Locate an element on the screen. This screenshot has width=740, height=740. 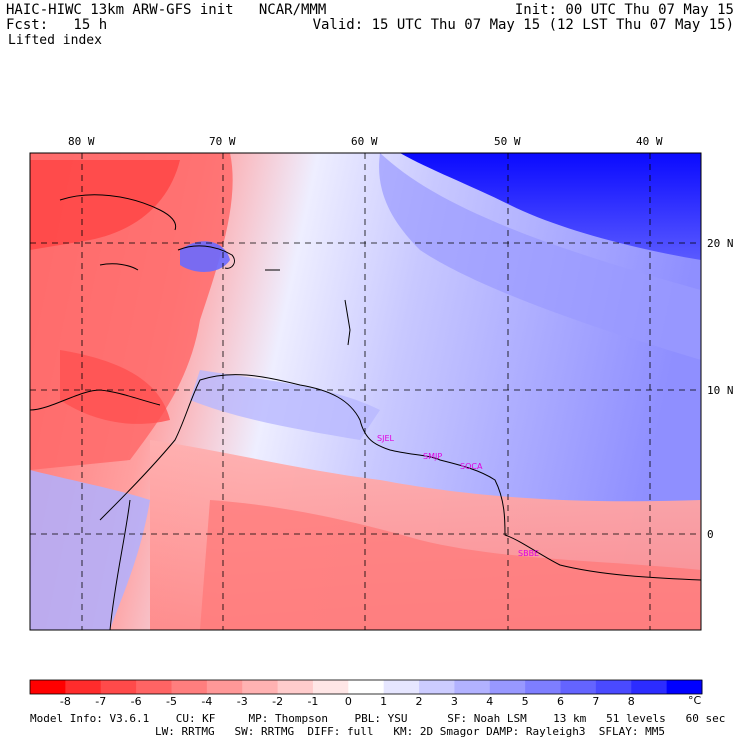
colorbar-tick-label: 3 is located at coordinates (454, 701).